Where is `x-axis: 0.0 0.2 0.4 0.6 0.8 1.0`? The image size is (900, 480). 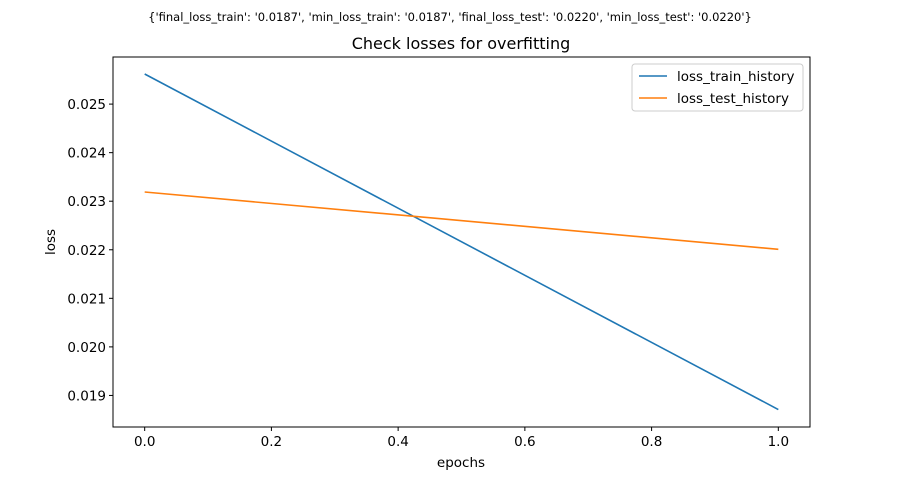
x-axis: 0.0 0.2 0.4 0.6 0.8 1.0 is located at coordinates (461, 438).